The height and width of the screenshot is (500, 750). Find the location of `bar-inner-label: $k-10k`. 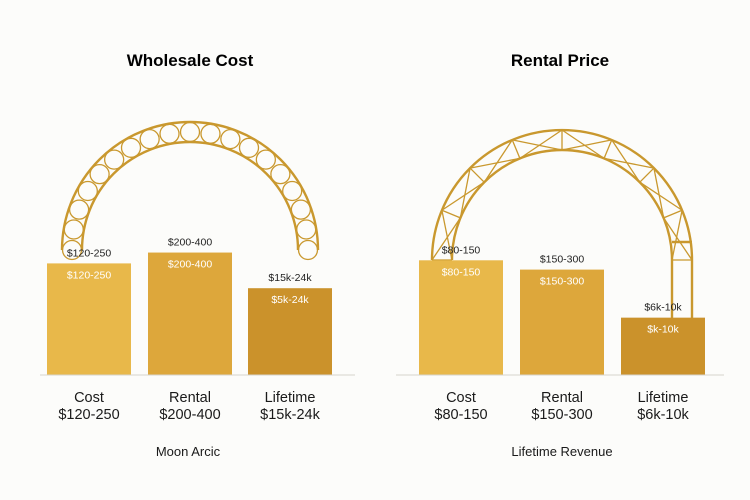

bar-inner-label: $k-10k is located at coordinates (663, 330).